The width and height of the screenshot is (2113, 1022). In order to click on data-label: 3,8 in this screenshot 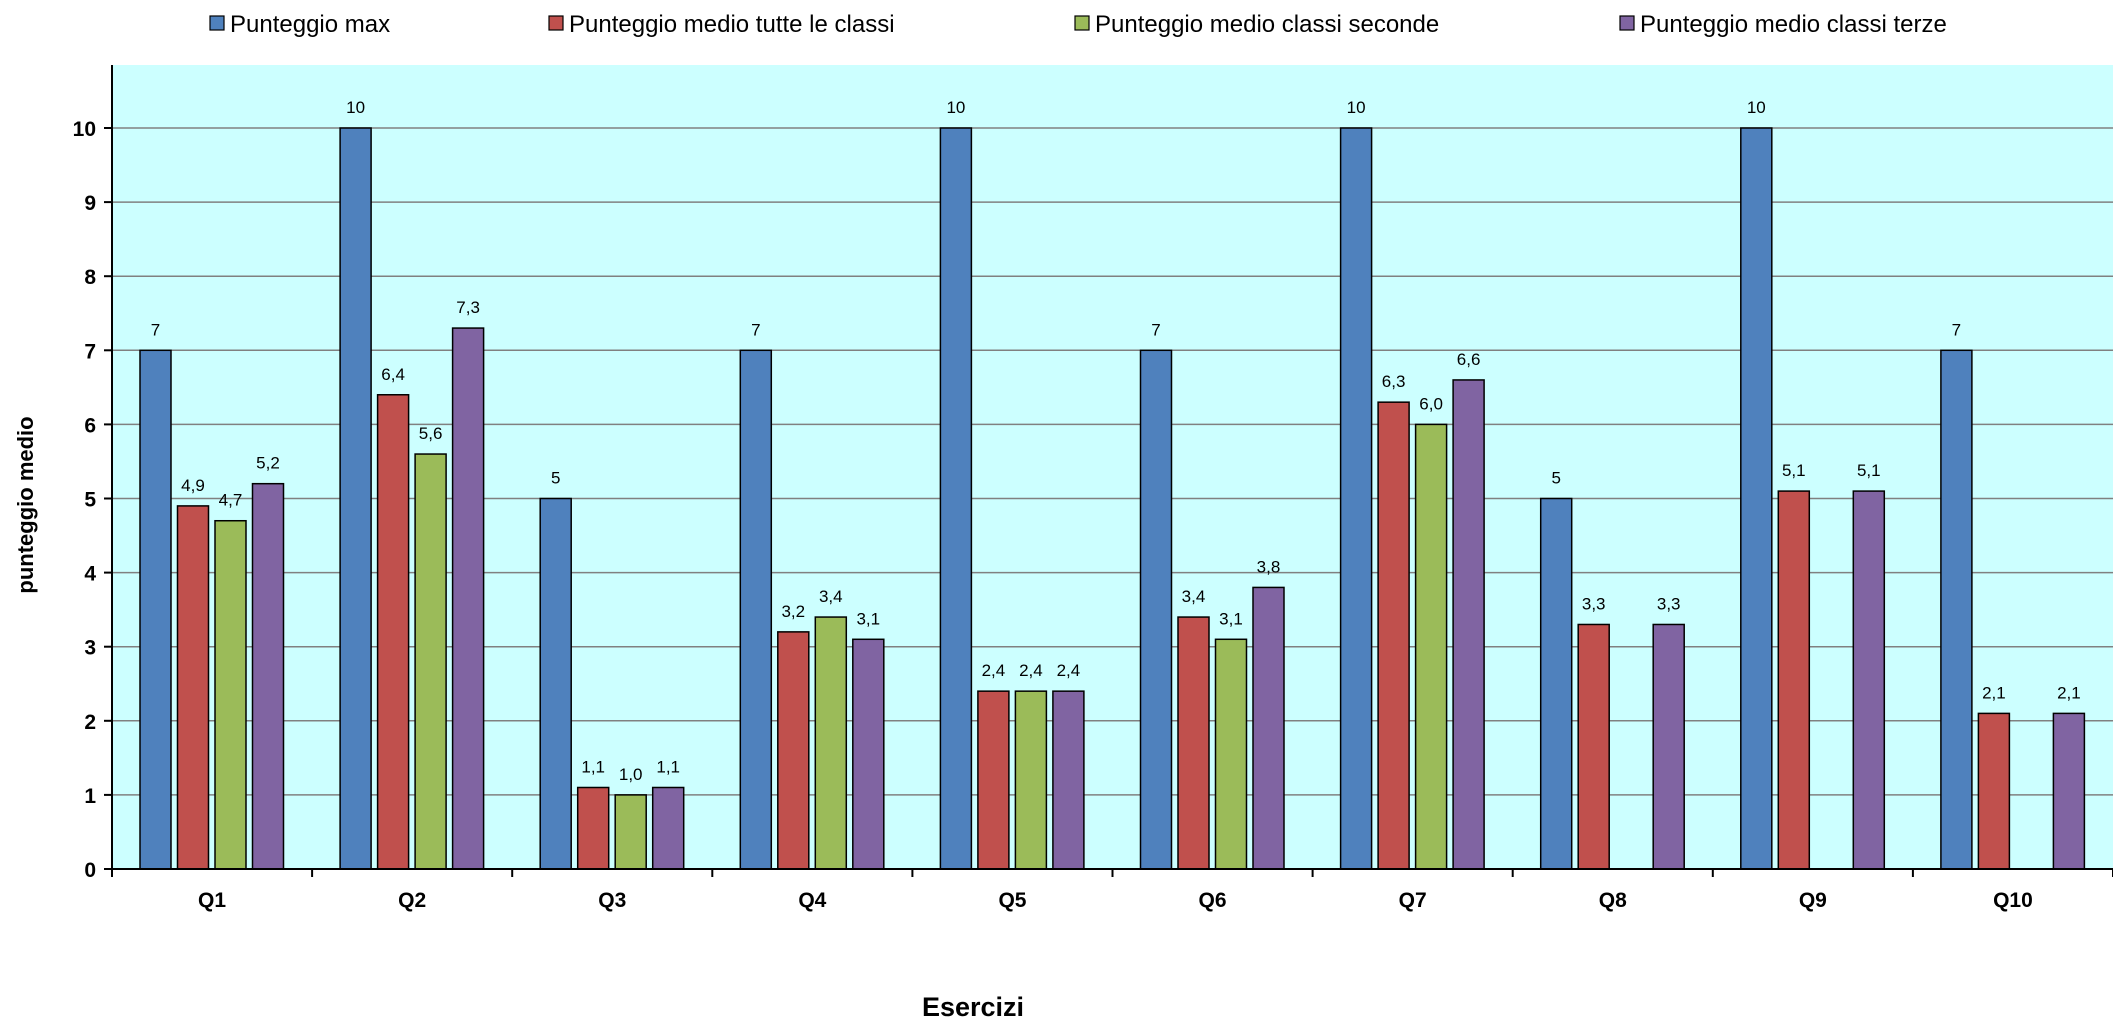, I will do `click(1269, 566)`.